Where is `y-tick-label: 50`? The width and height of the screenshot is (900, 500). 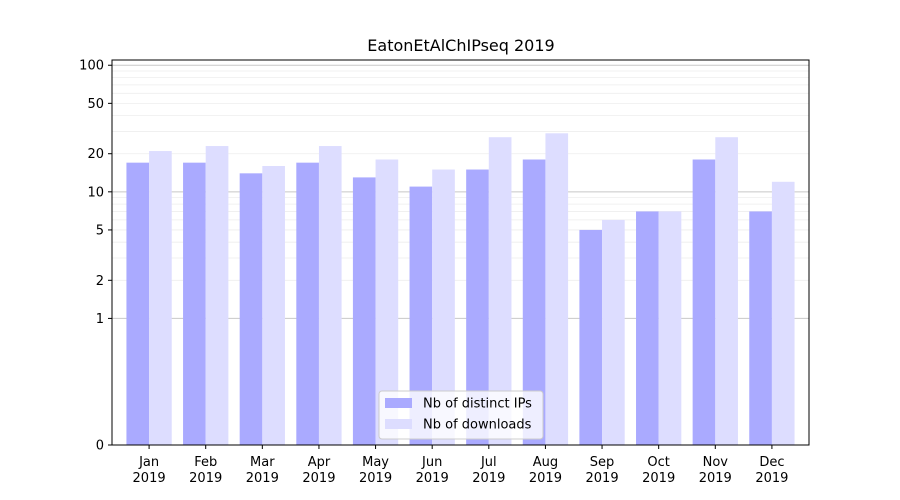
y-tick-label: 50 is located at coordinates (95, 104).